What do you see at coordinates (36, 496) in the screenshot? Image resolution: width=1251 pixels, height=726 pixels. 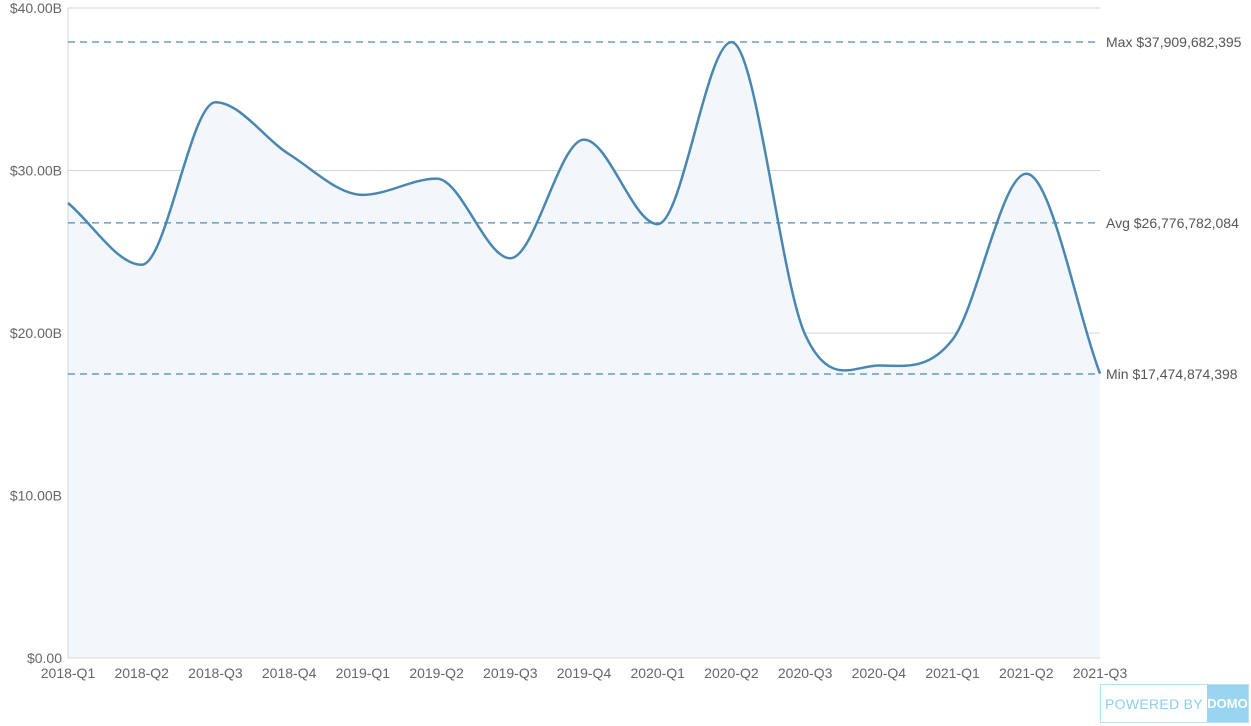 I see `y-tick-label: $10.00B` at bounding box center [36, 496].